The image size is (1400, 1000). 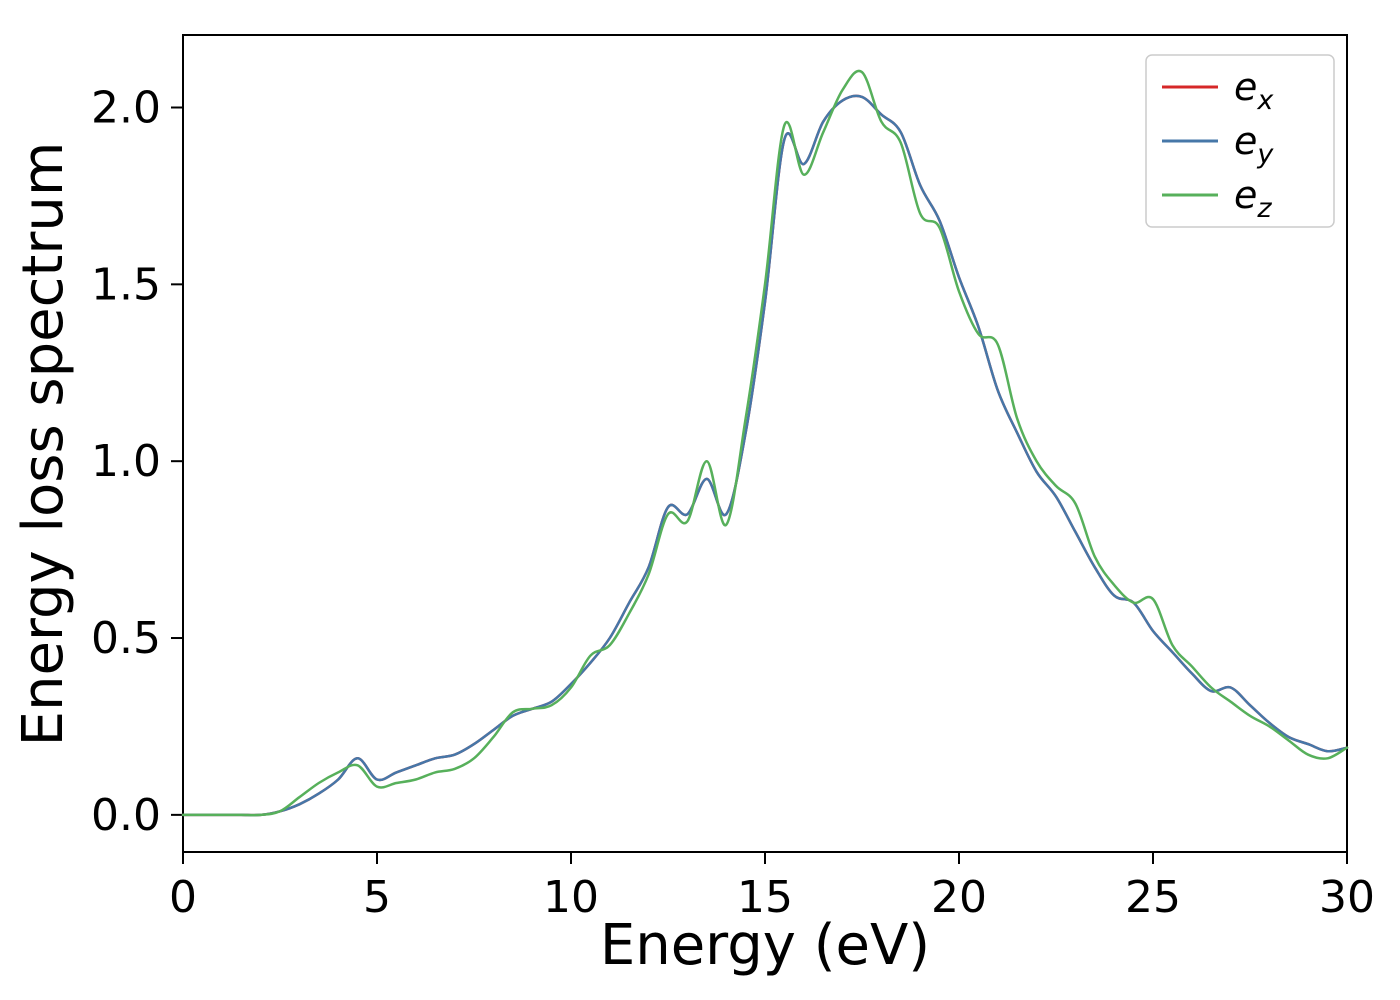 I want to click on y-tick-label: 0.5, so click(x=126, y=638).